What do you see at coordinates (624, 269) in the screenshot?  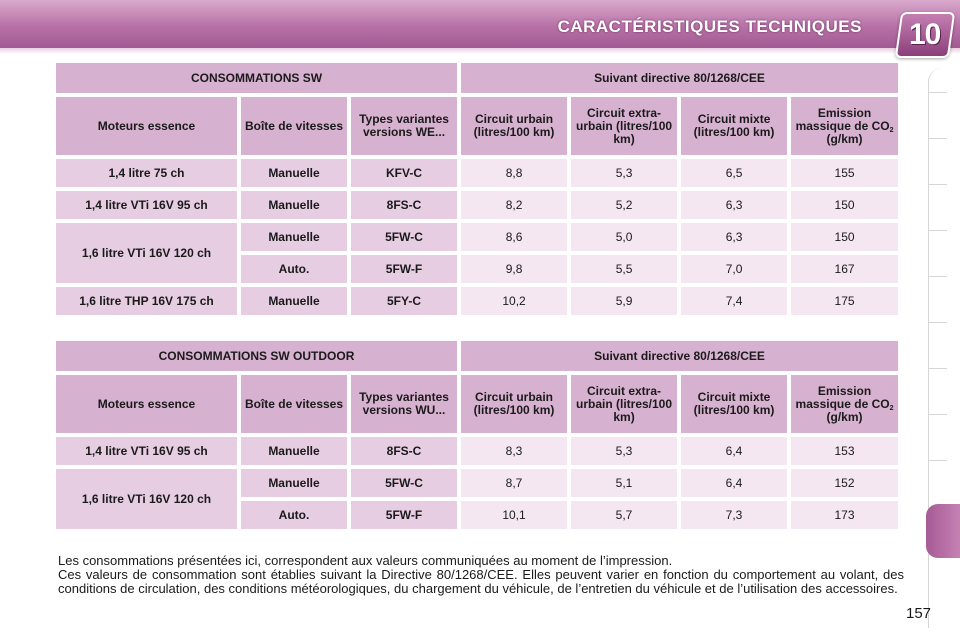 I see `cell-extra-urban: 5,5` at bounding box center [624, 269].